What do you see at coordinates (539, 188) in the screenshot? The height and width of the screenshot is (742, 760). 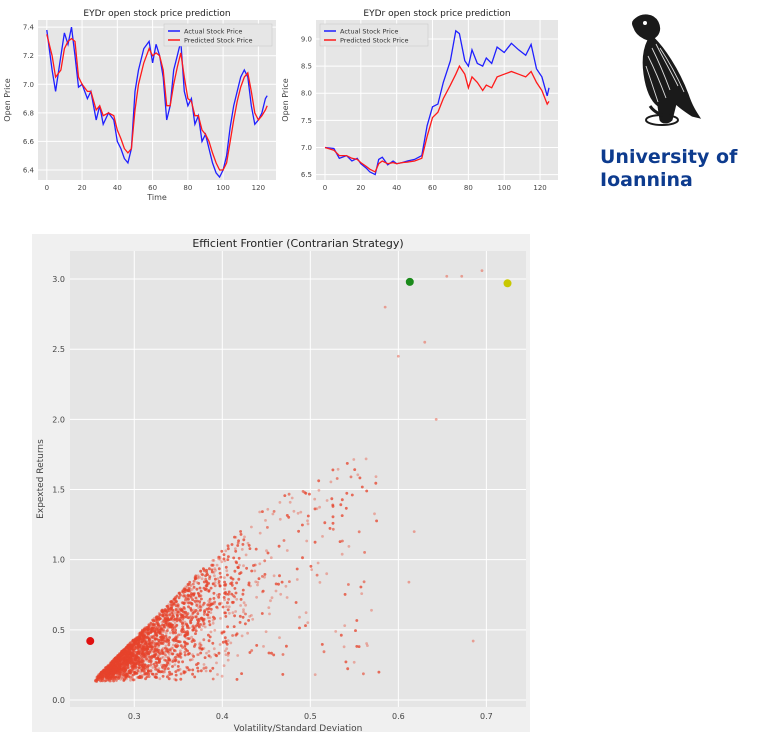 I see `x-tick-label: 120` at bounding box center [539, 188].